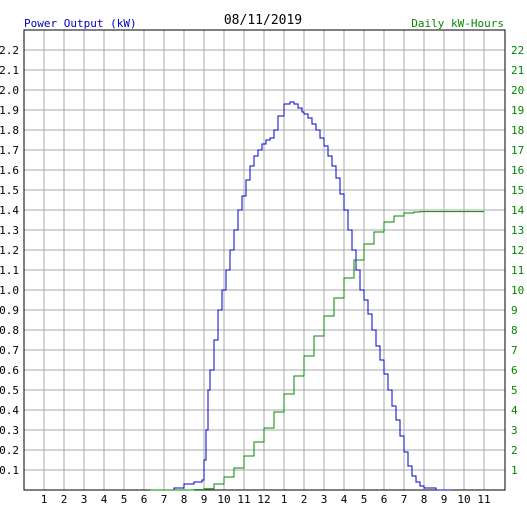  Describe the element at coordinates (514, 410) in the screenshot. I see `right-tick-label: 4` at that location.